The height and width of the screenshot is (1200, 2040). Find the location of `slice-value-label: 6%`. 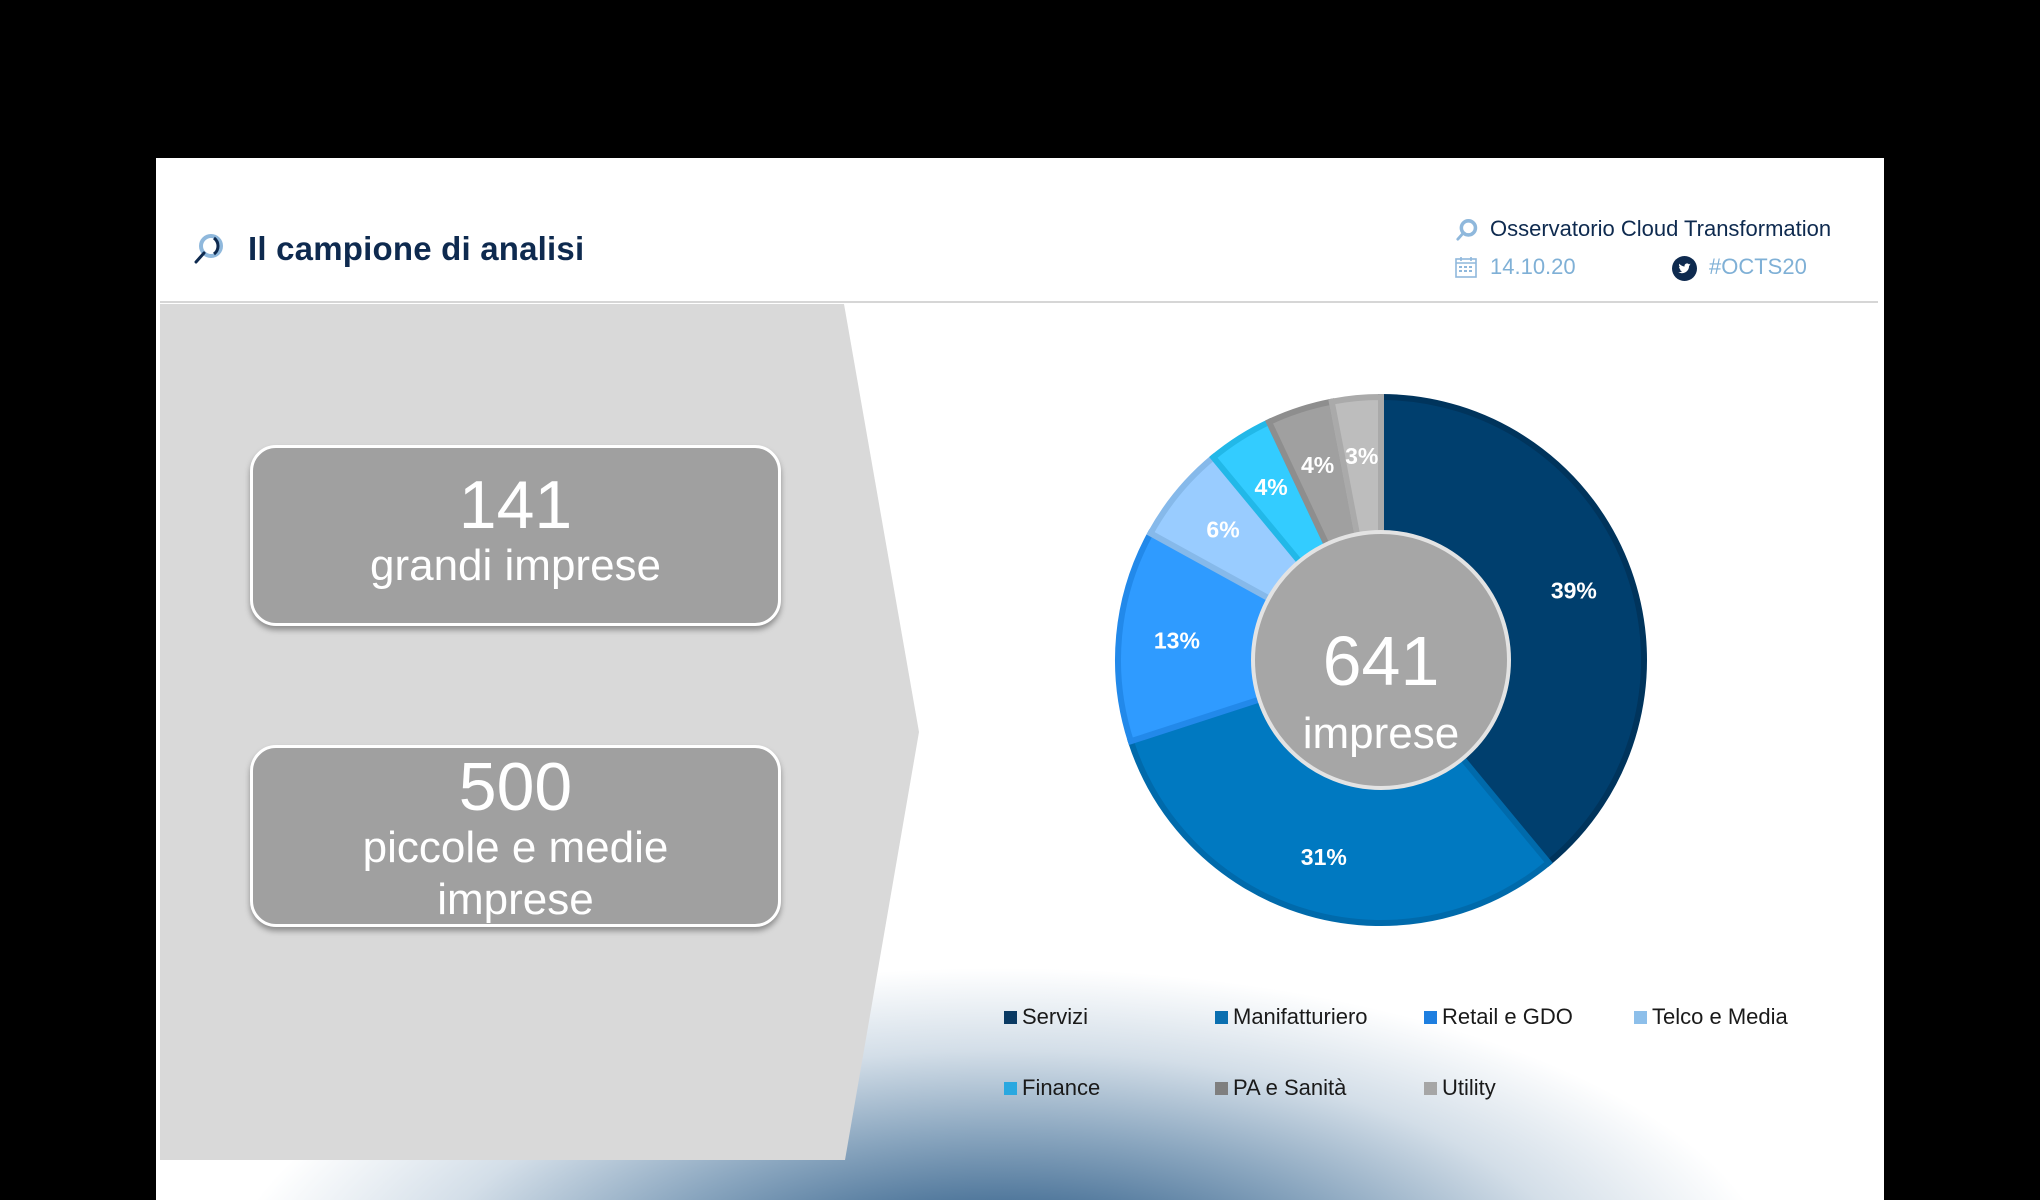

slice-value-label: 6% is located at coordinates (1222, 529).